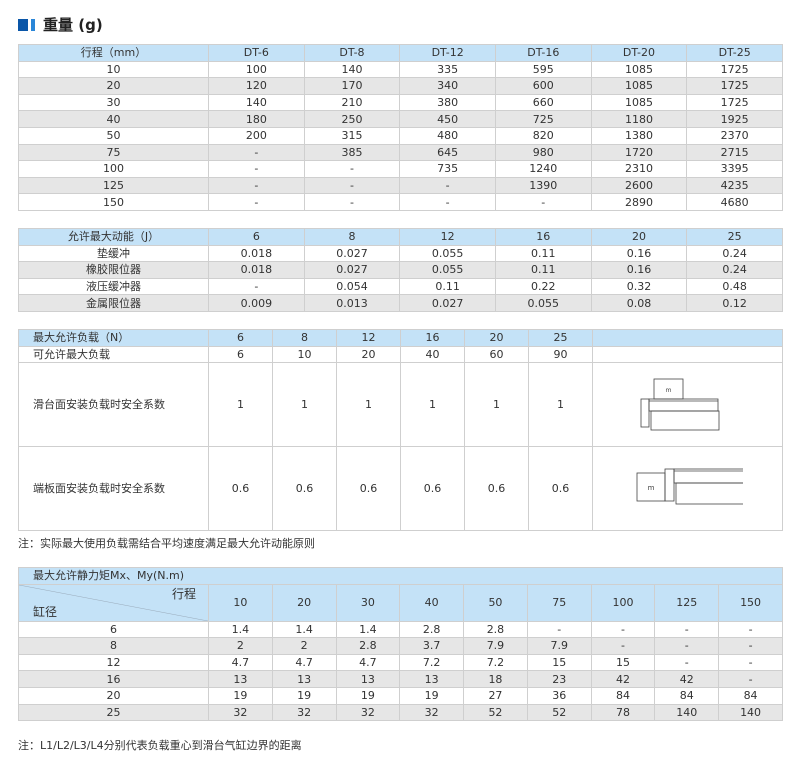 The height and width of the screenshot is (766, 800). What do you see at coordinates (256, 86) in the screenshot?
I see `table-cell: 120` at bounding box center [256, 86].